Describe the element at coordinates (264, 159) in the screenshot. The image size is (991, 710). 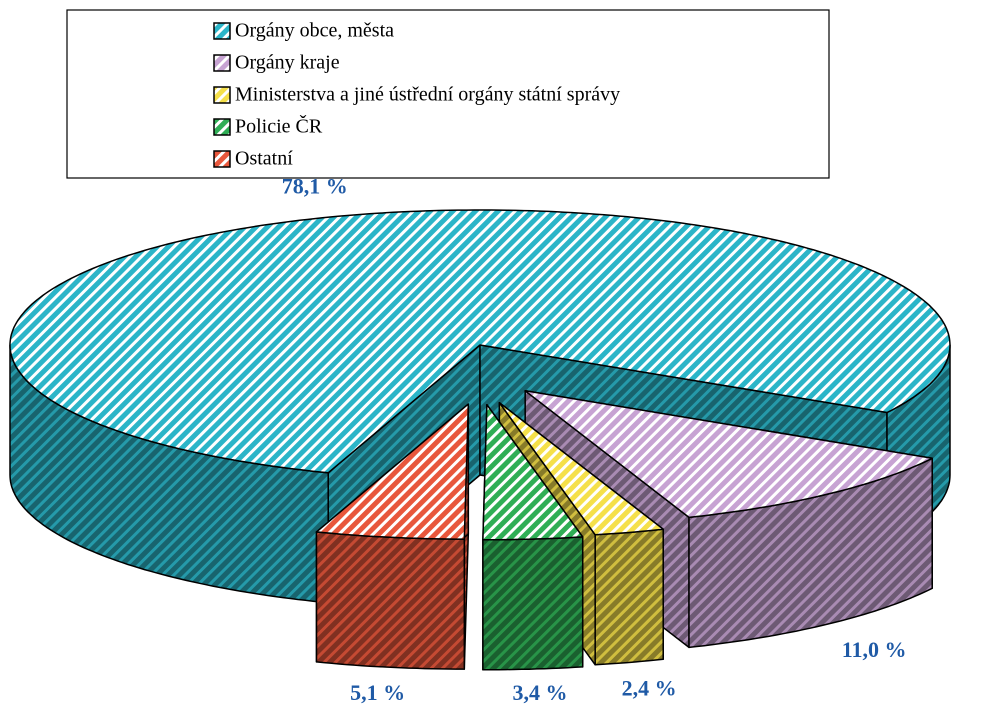
I see `legend-label: Ostatní` at that location.